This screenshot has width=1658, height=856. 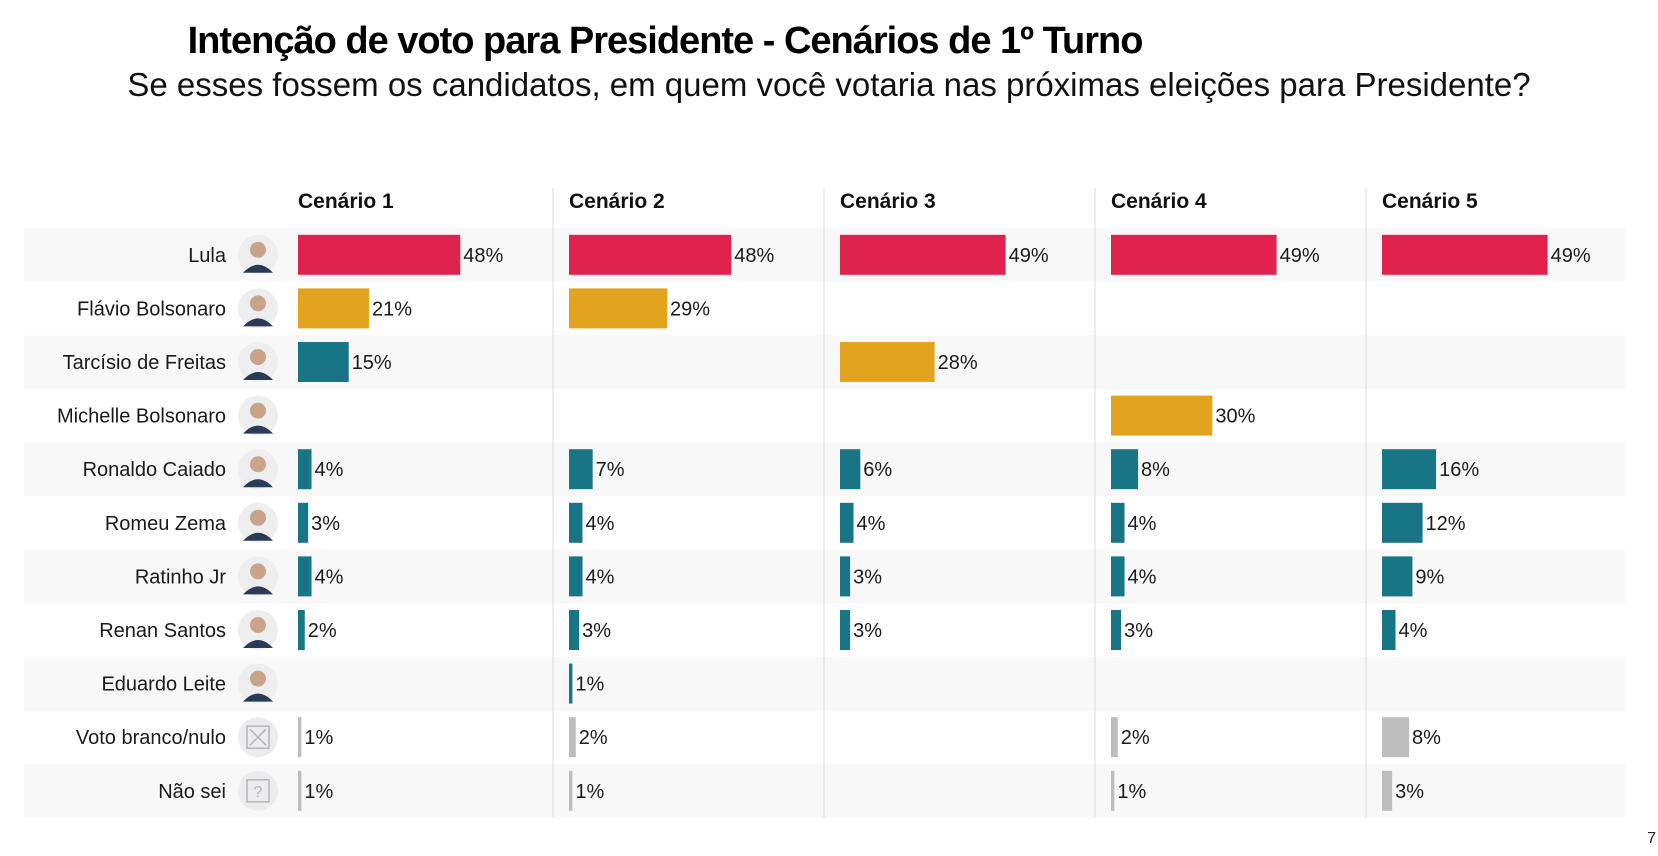 What do you see at coordinates (690, 309) in the screenshot?
I see `bar-value-label: 29%` at bounding box center [690, 309].